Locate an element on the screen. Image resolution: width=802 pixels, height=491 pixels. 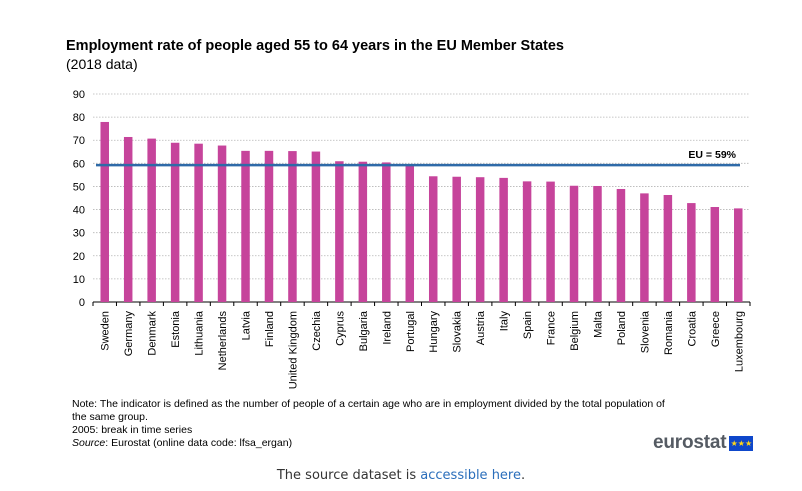
bar-france is located at coordinates (550, 241).